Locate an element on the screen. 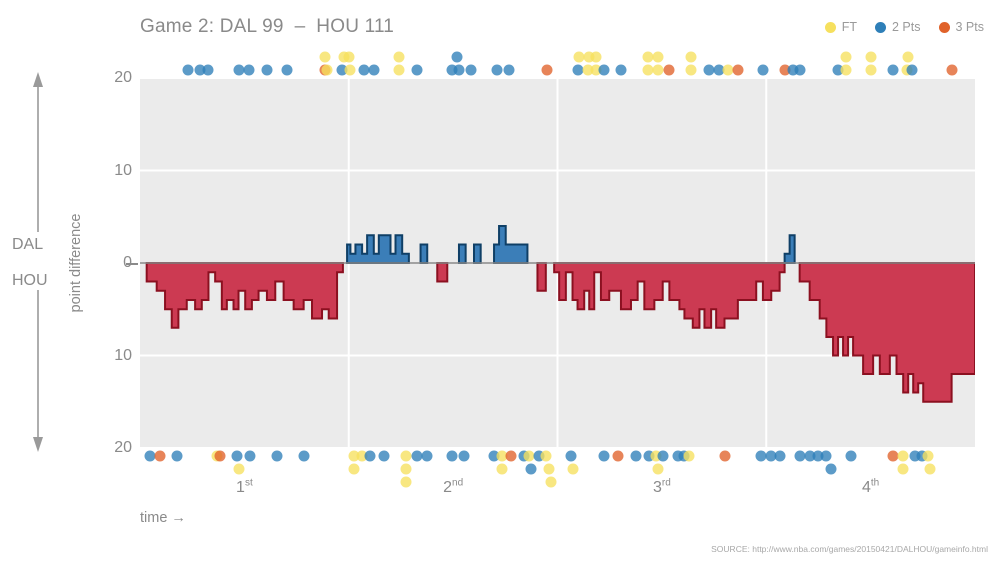  legend-label: 2 Pts is located at coordinates (906, 27).